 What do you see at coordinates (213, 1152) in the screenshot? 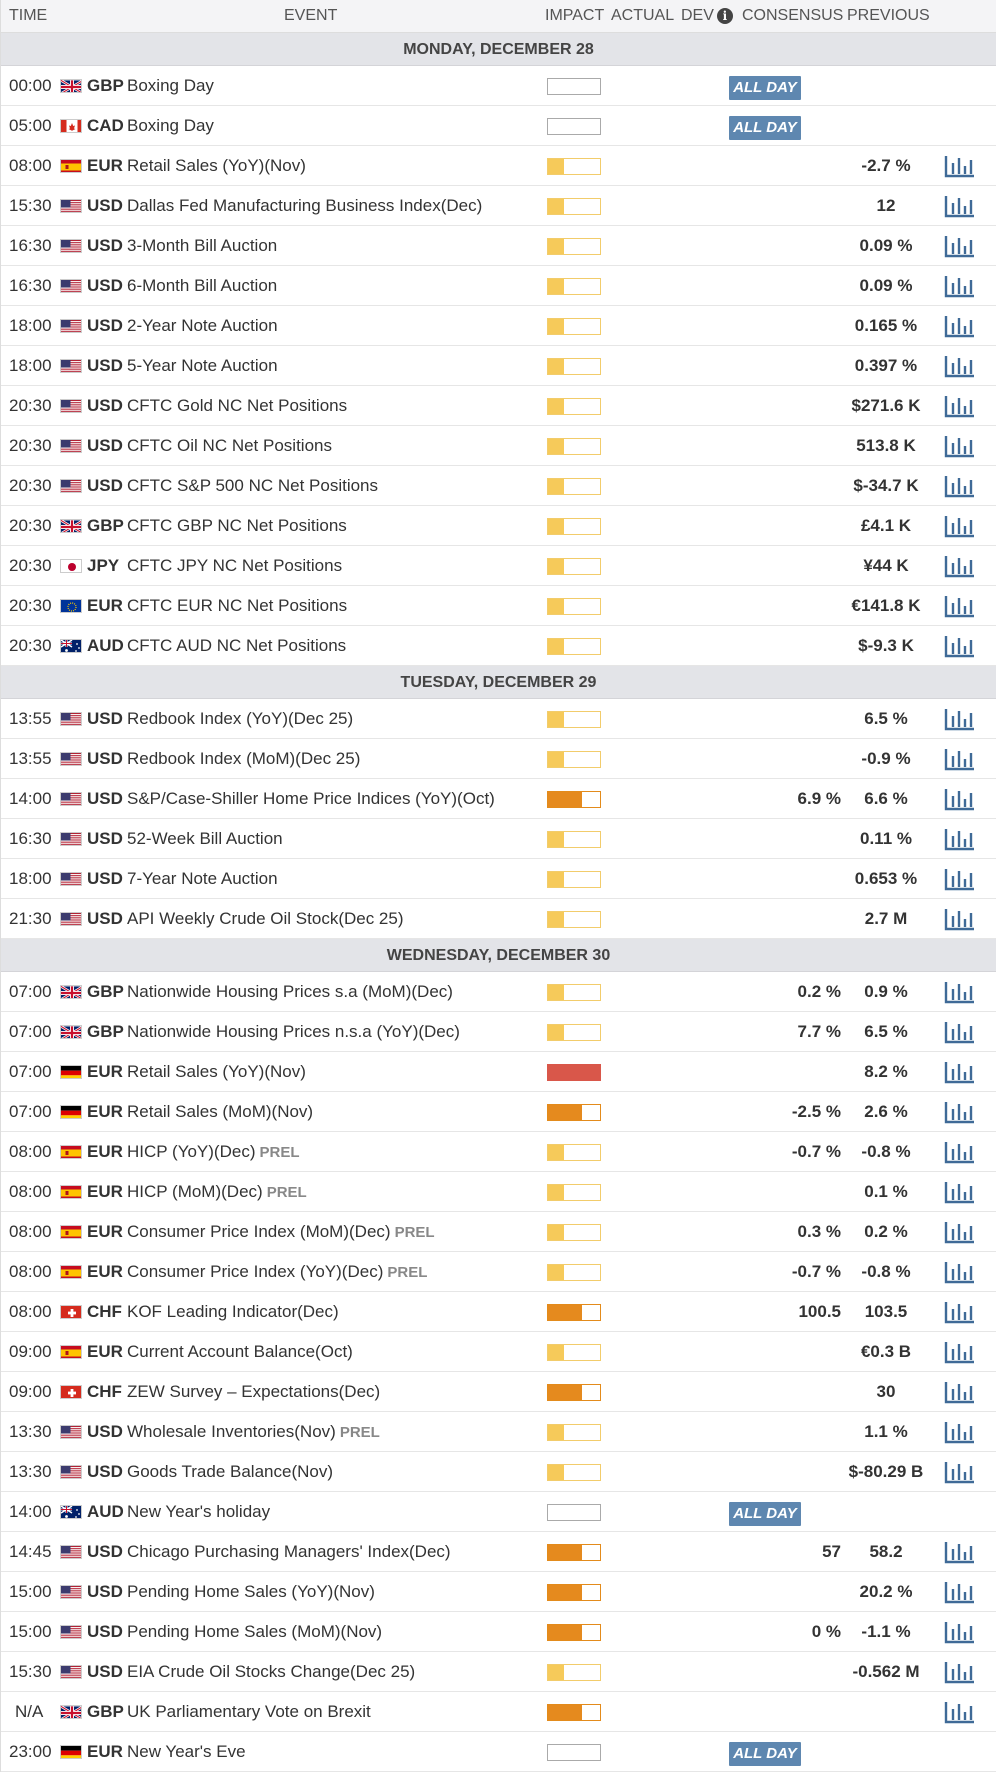
I see `event-name-link: HICP (YoY)(Dec) PREL` at bounding box center [213, 1152].